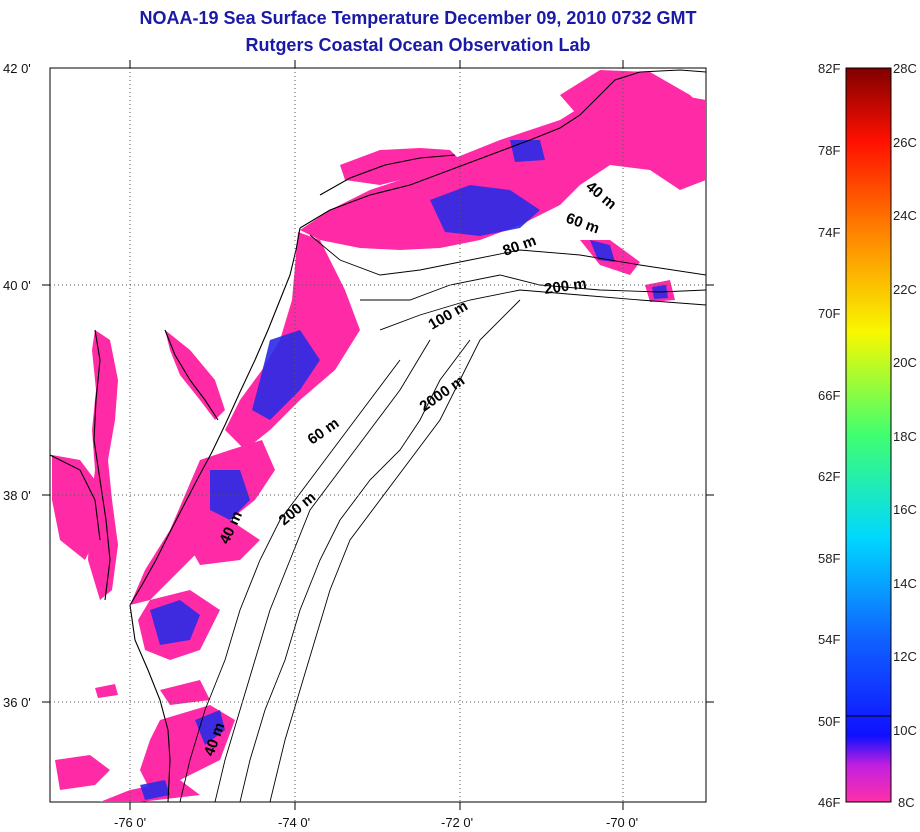 The image size is (920, 832). I want to click on latitude-labels: 42 0' 40 0' 38 0' 36 0', so click(17, 385).